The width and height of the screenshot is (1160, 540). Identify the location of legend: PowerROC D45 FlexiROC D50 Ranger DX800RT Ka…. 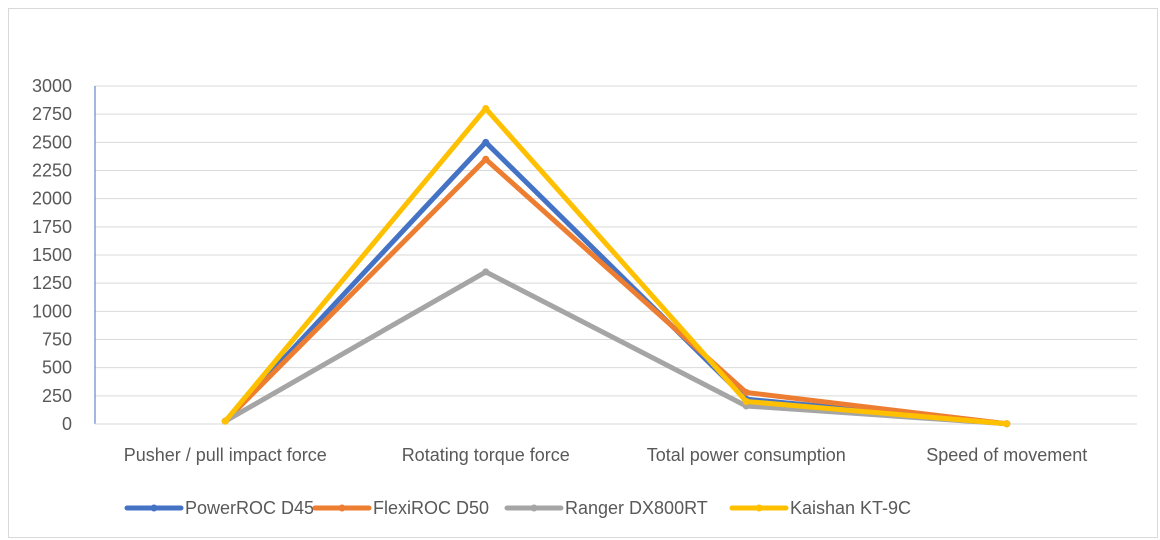
(517, 508).